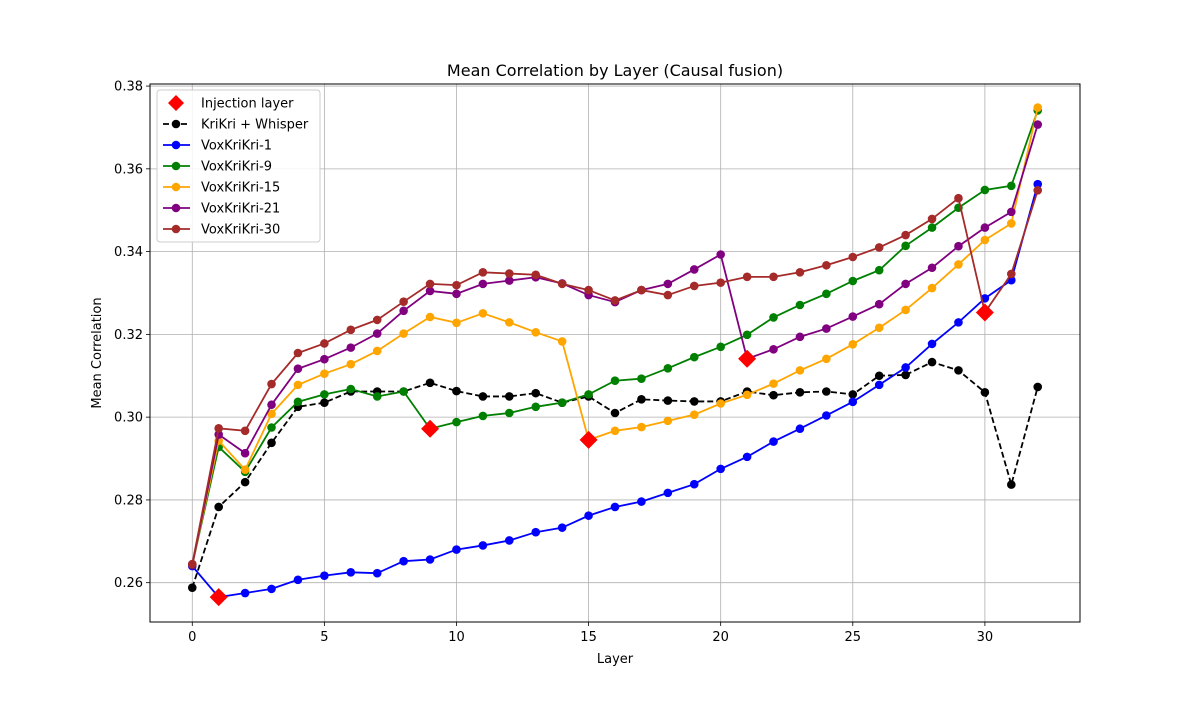 Image resolution: width=1200 pixels, height=704 pixels. Describe the element at coordinates (720, 637) in the screenshot. I see `x-tick-label: 20` at that location.